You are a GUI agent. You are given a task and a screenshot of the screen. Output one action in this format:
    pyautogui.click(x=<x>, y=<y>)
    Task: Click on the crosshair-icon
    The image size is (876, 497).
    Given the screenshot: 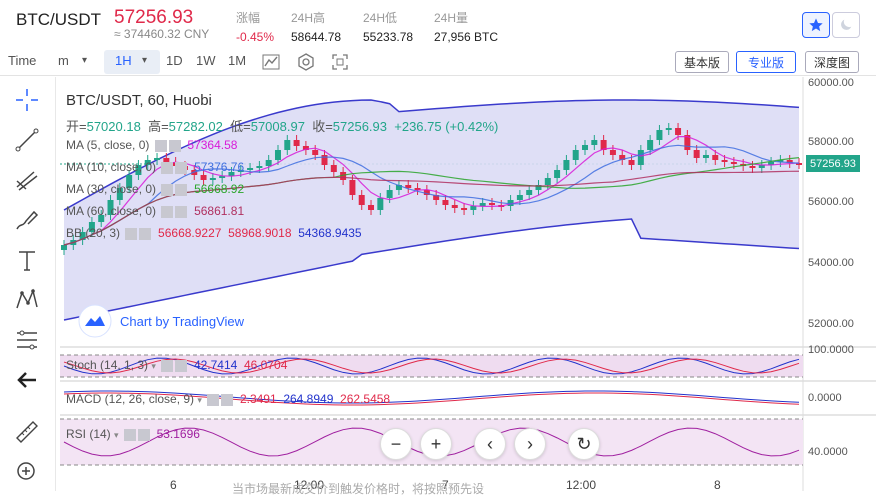 What is the action you would take?
    pyautogui.click(x=27, y=100)
    